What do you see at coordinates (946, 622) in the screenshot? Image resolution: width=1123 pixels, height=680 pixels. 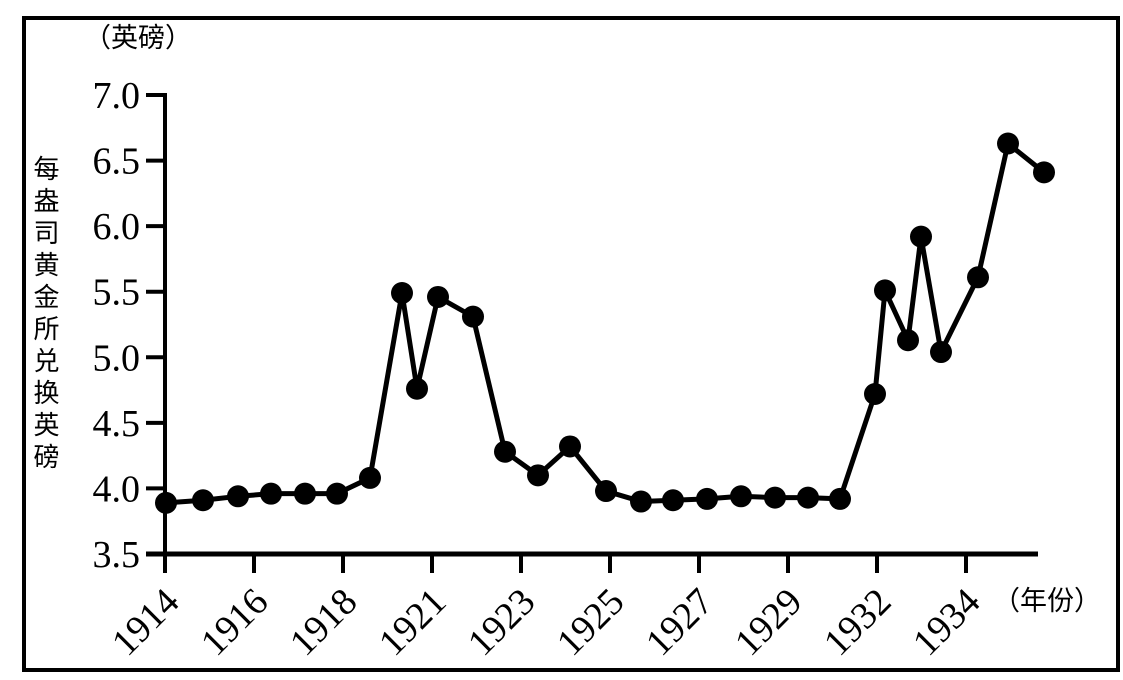 I see `x-tick-label: 1934` at bounding box center [946, 622].